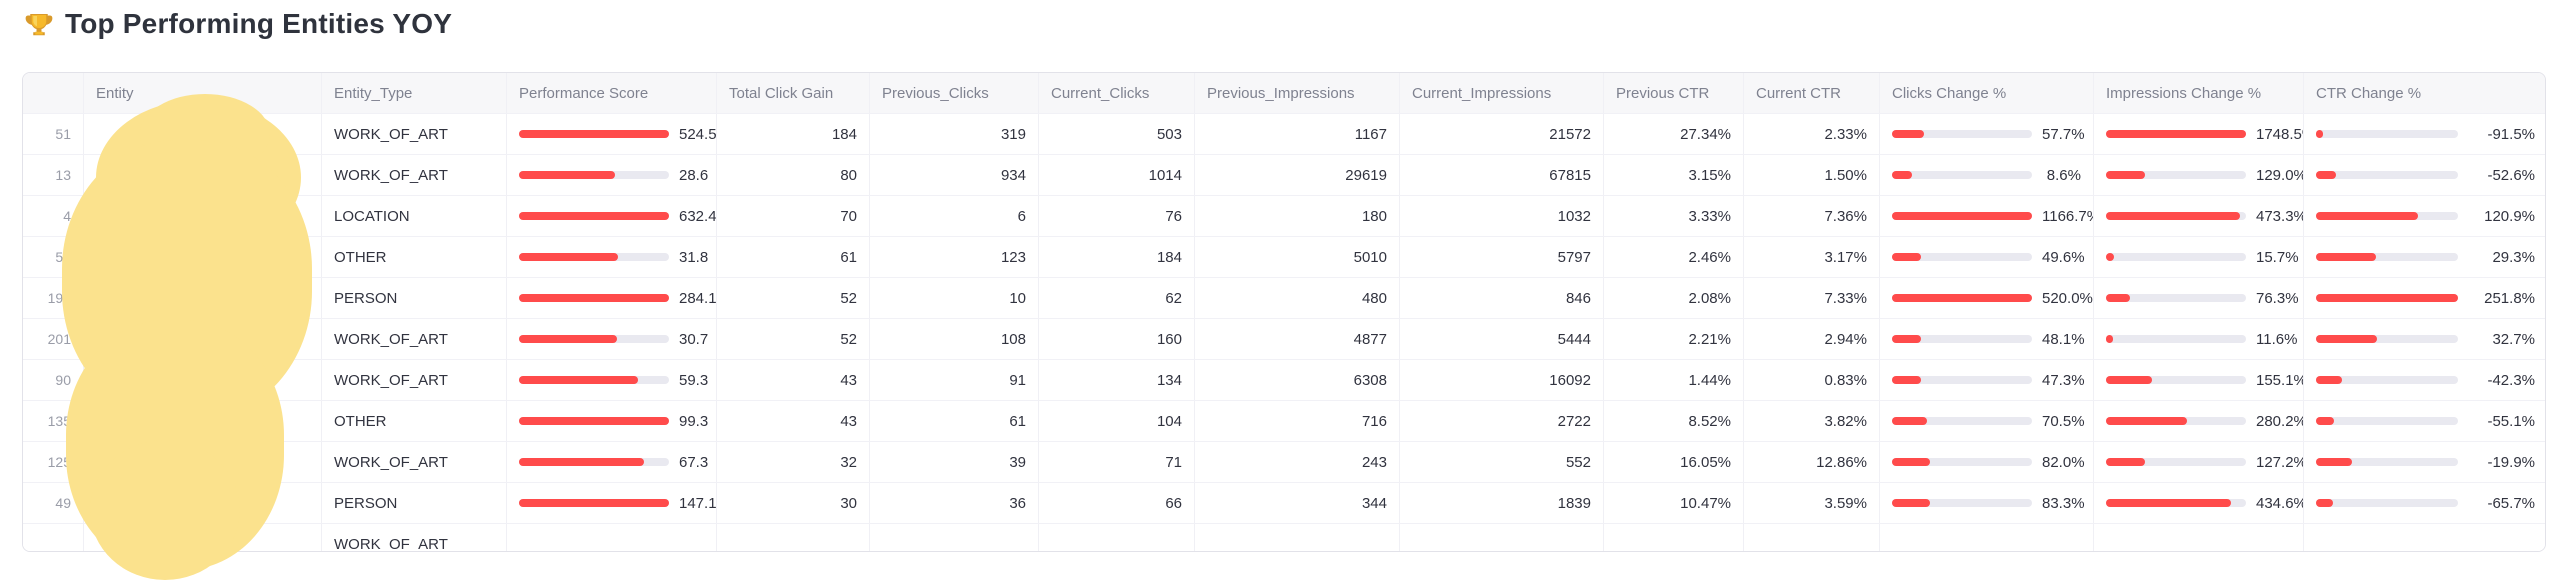  What do you see at coordinates (53, 93) in the screenshot?
I see `col-header-row-index` at bounding box center [53, 93].